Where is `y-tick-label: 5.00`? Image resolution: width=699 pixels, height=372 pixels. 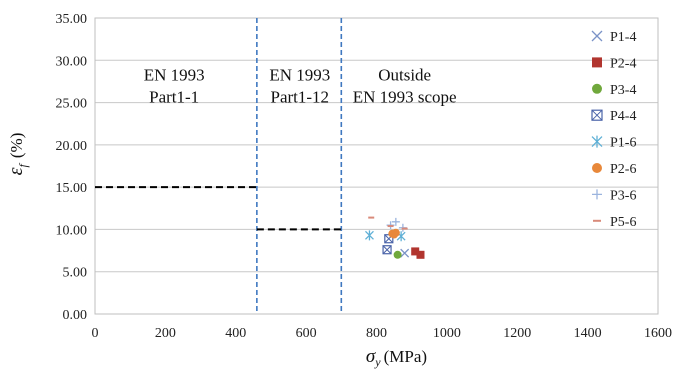
y-tick-label: 5.00 is located at coordinates (75, 273).